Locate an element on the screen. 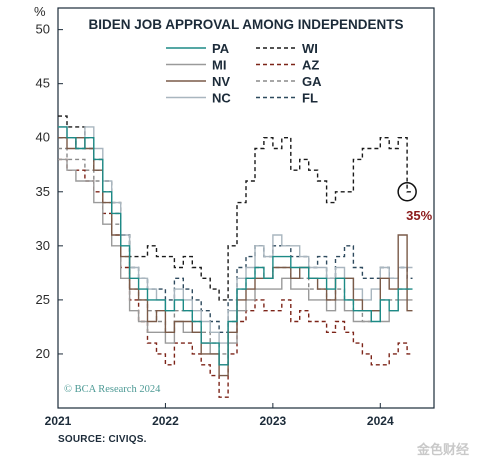  legend-background is located at coordinates (247, 74).